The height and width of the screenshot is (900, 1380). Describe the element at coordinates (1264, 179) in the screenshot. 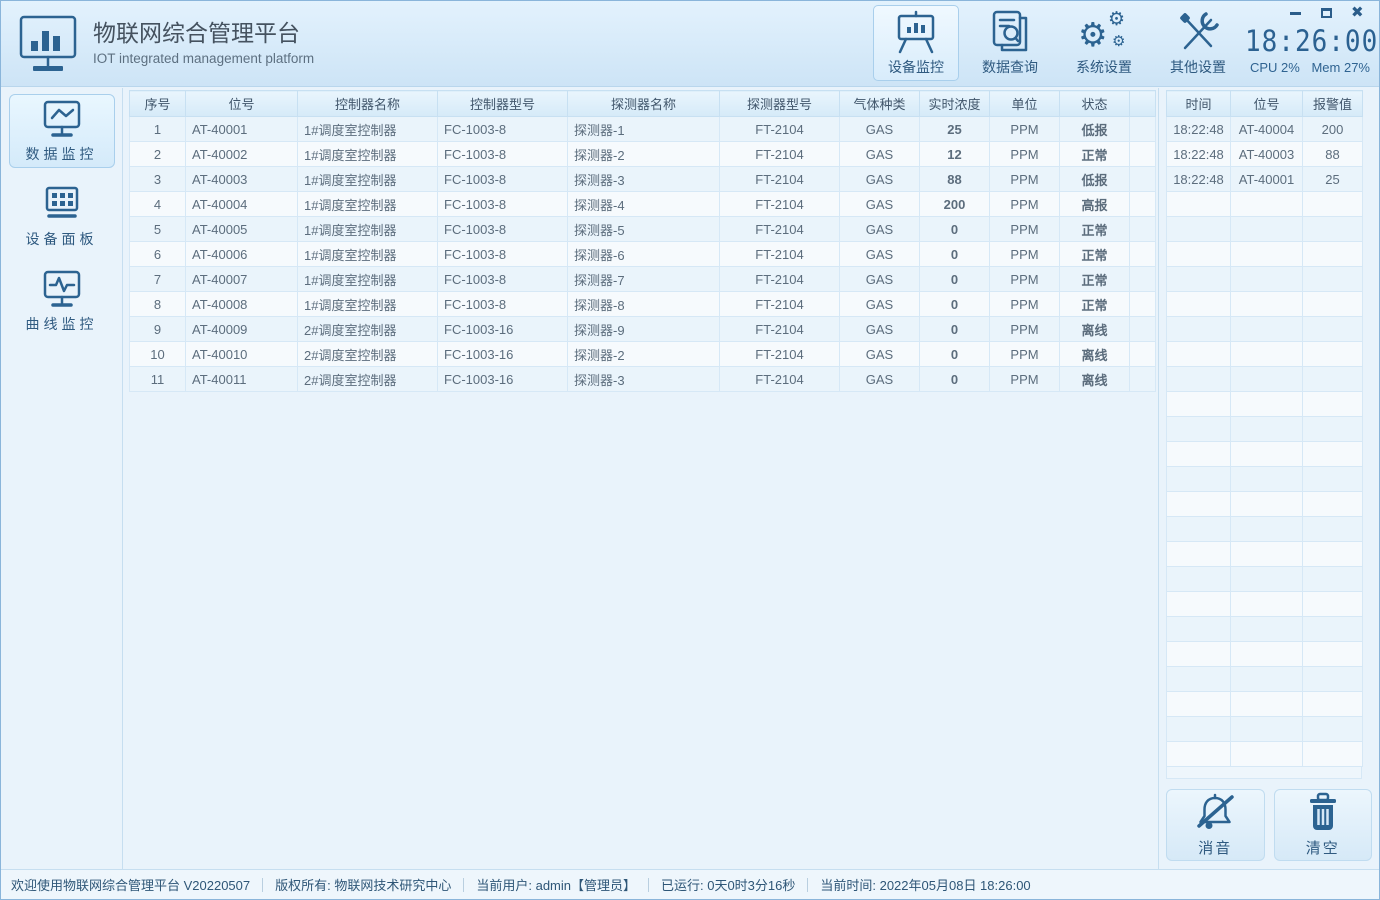

I see `alarm-row: 18:22:48 AT-40001 25` at that location.